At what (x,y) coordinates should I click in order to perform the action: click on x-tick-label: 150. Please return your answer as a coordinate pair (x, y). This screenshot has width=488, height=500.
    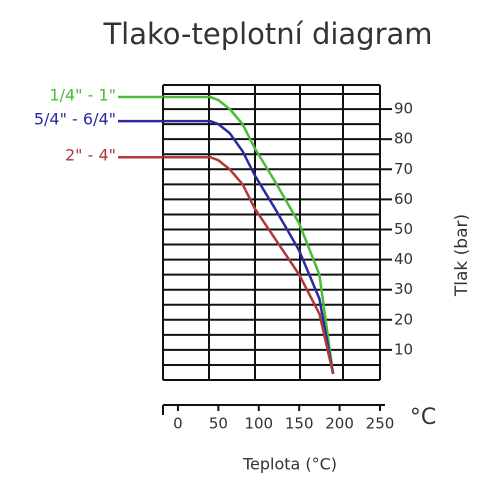
    Looking at the image, I should click on (299, 424).